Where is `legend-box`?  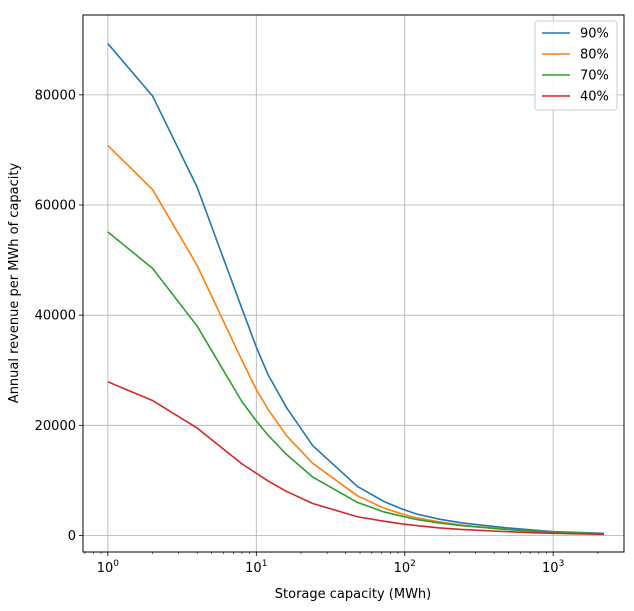
legend-box is located at coordinates (576, 65).